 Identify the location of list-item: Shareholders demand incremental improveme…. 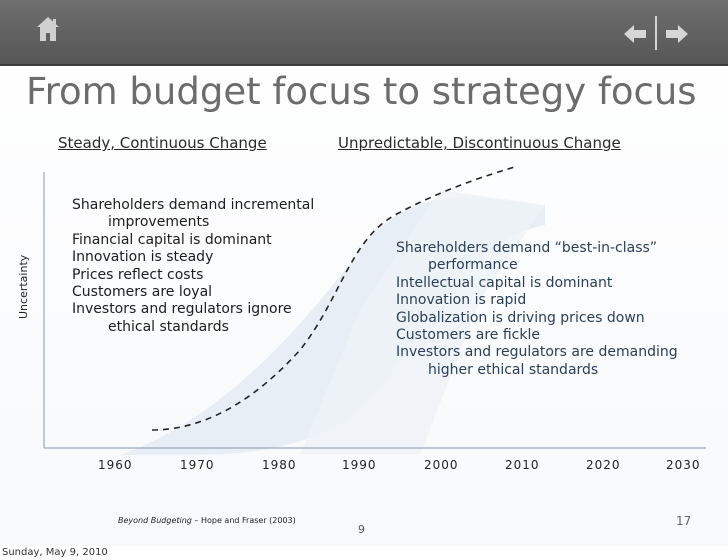
(217, 214).